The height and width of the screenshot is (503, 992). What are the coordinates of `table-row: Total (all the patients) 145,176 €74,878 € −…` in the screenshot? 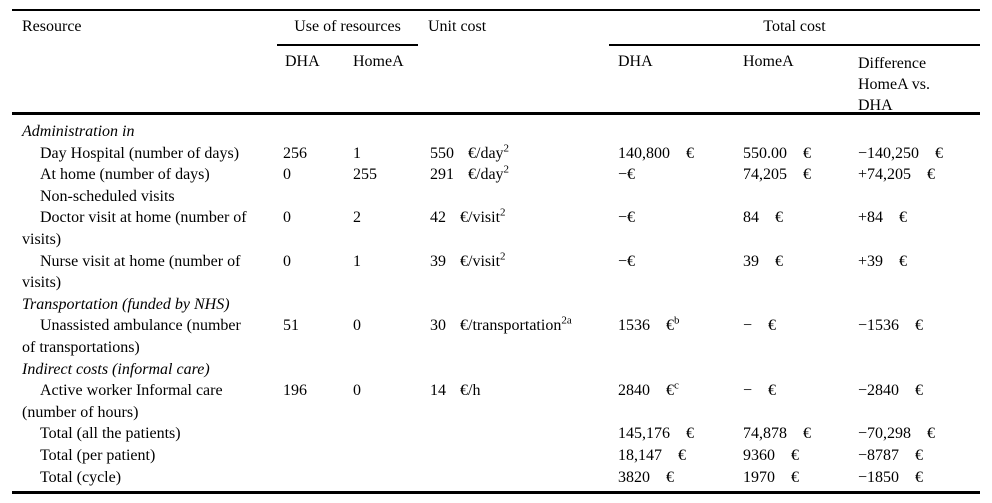 It's located at (501, 434).